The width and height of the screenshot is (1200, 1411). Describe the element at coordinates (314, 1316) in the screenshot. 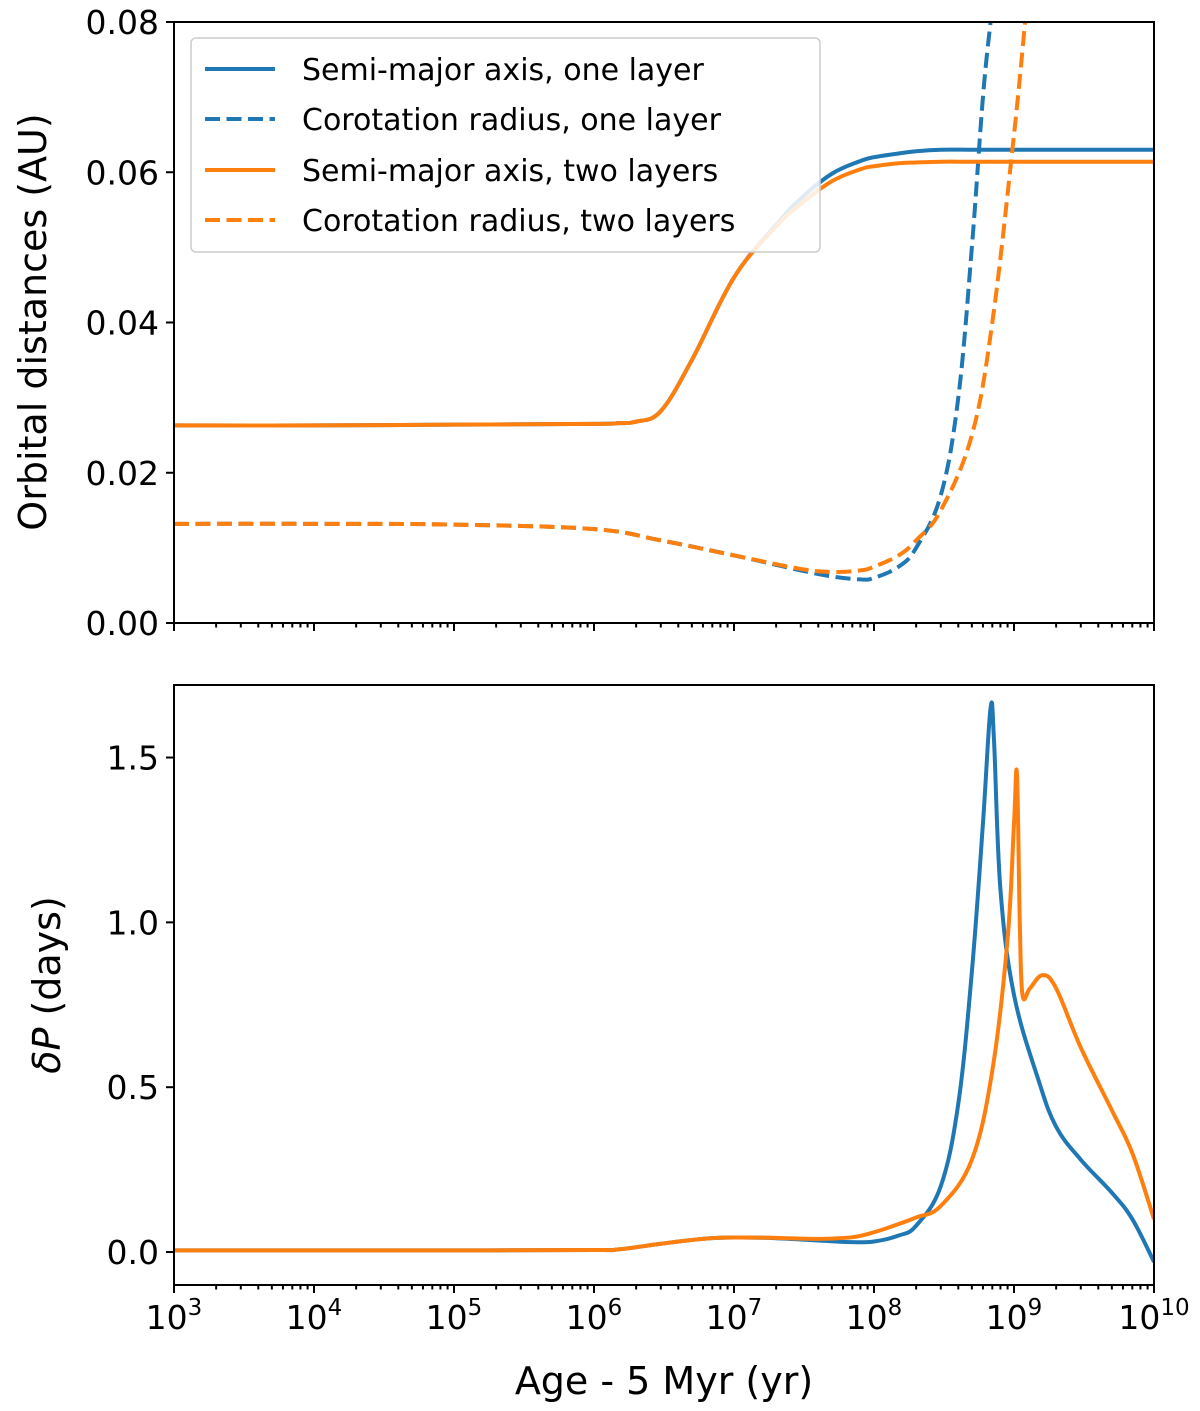

I see `xtick-label: 10⁴` at that location.